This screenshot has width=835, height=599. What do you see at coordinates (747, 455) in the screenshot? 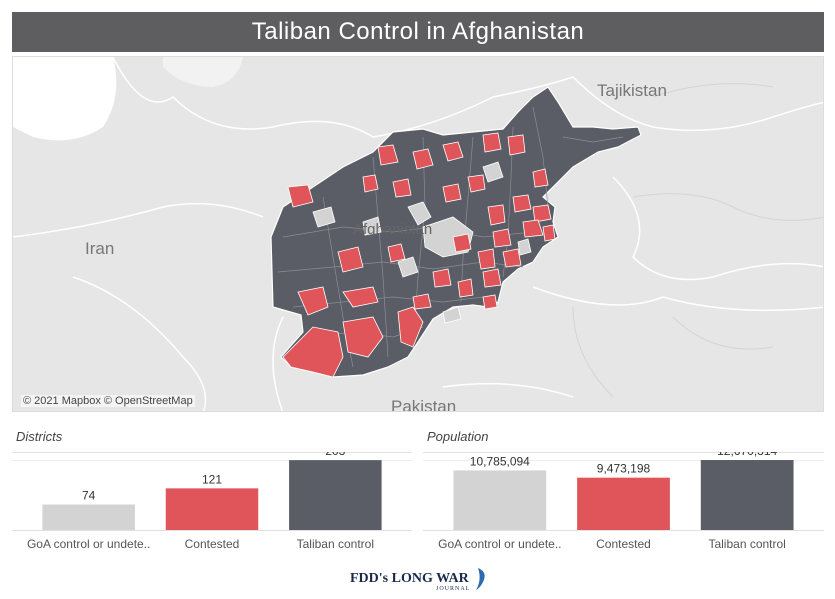
I see `bar-value-label: 12,670,314` at bounding box center [747, 455].